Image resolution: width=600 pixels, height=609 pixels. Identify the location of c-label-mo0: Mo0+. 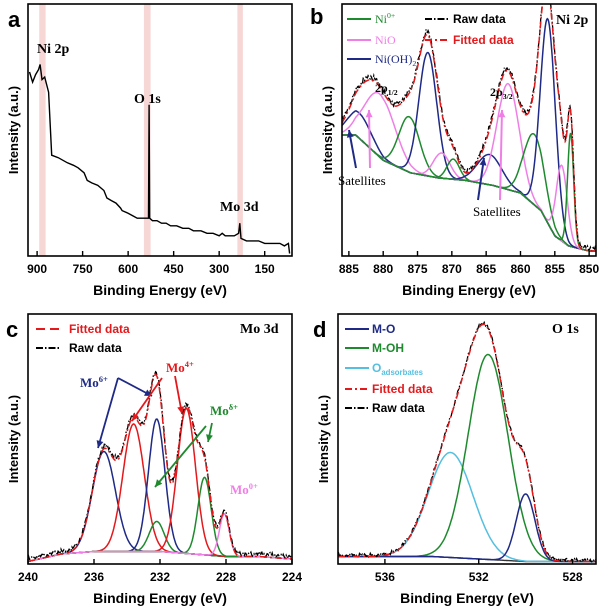
(244, 489).